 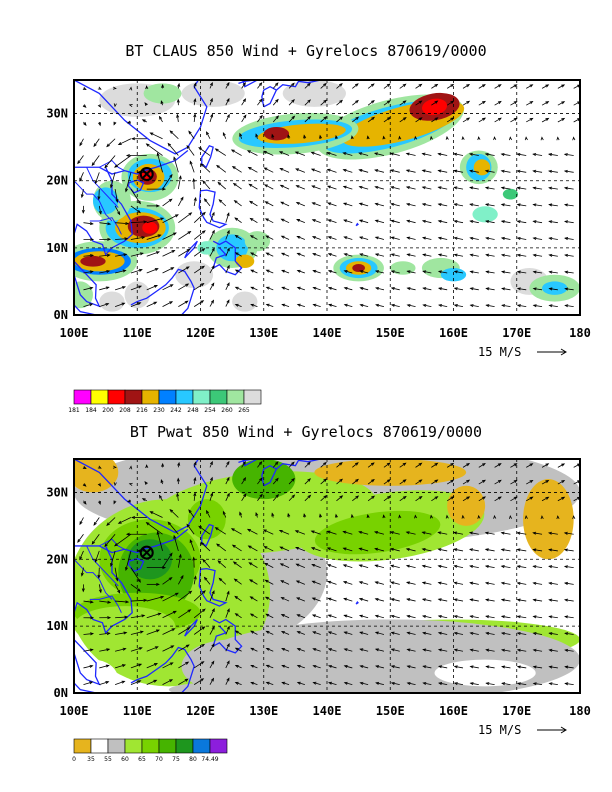 I want to click on colorbar-label: 200, so click(x=108, y=410).